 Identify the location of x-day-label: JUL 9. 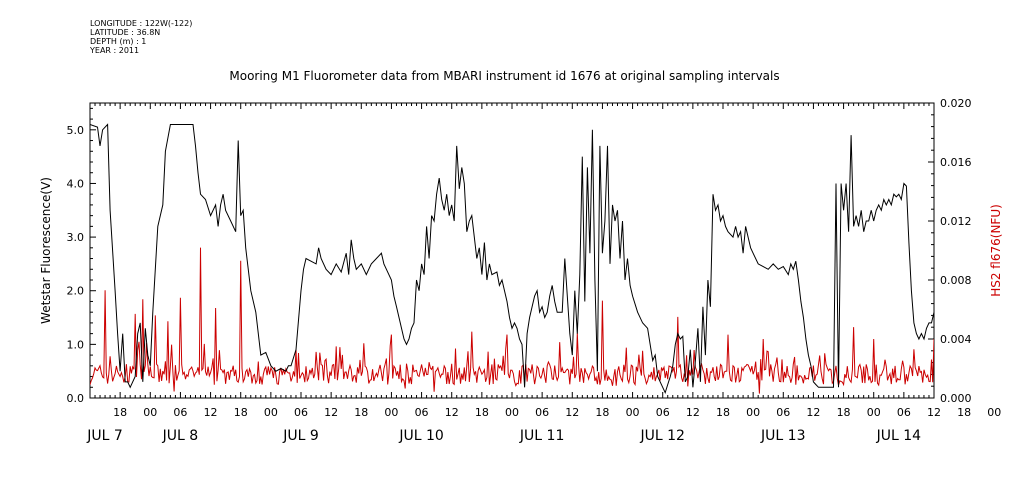
(300, 436).